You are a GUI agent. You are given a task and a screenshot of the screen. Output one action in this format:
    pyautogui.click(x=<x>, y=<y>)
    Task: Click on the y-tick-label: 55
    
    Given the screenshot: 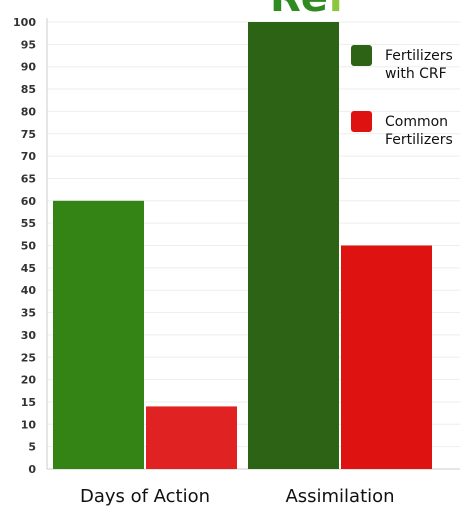 What is the action you would take?
    pyautogui.click(x=28, y=223)
    